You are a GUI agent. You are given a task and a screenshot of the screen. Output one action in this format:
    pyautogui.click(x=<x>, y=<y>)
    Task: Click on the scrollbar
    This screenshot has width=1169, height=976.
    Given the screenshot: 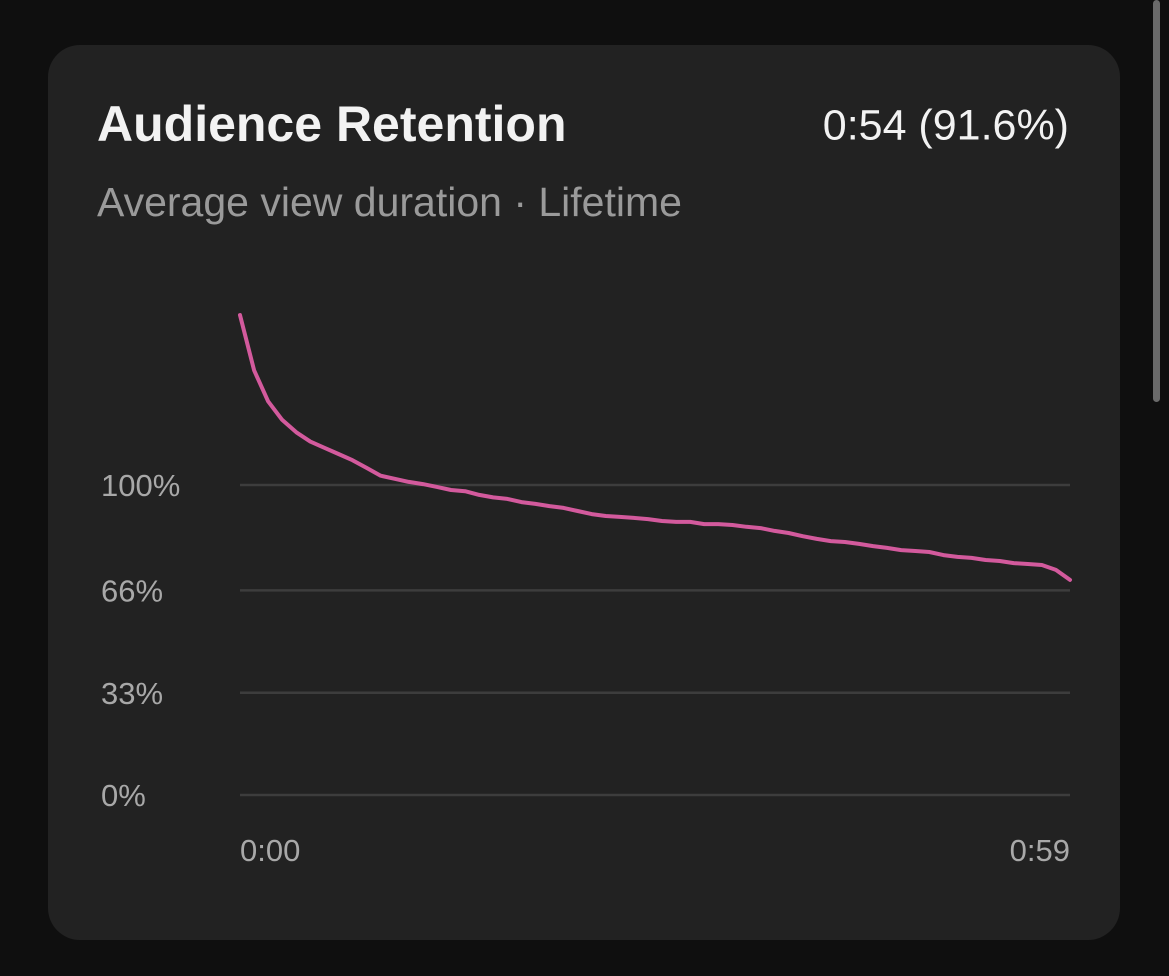 What is the action you would take?
    pyautogui.click(x=1156, y=201)
    